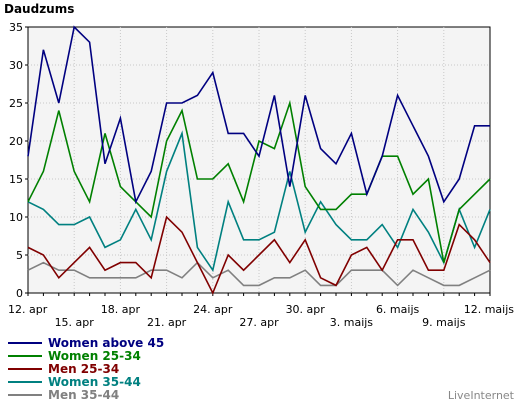  I want to click on legend-item: Men 25-34, so click(63, 369).